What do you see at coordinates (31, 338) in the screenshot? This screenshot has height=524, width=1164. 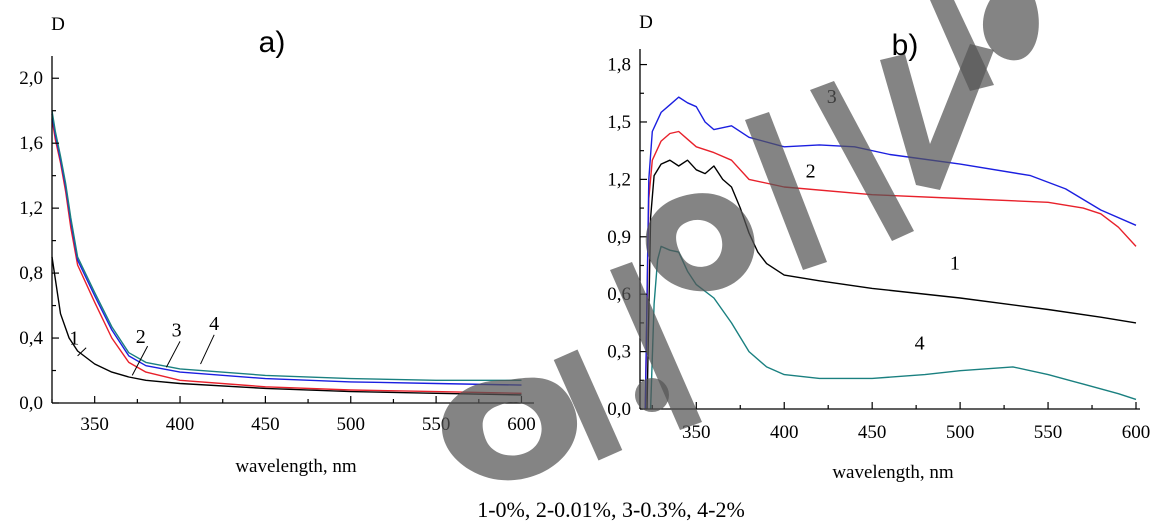 I see `y-tick-label: 0,4` at bounding box center [31, 338].